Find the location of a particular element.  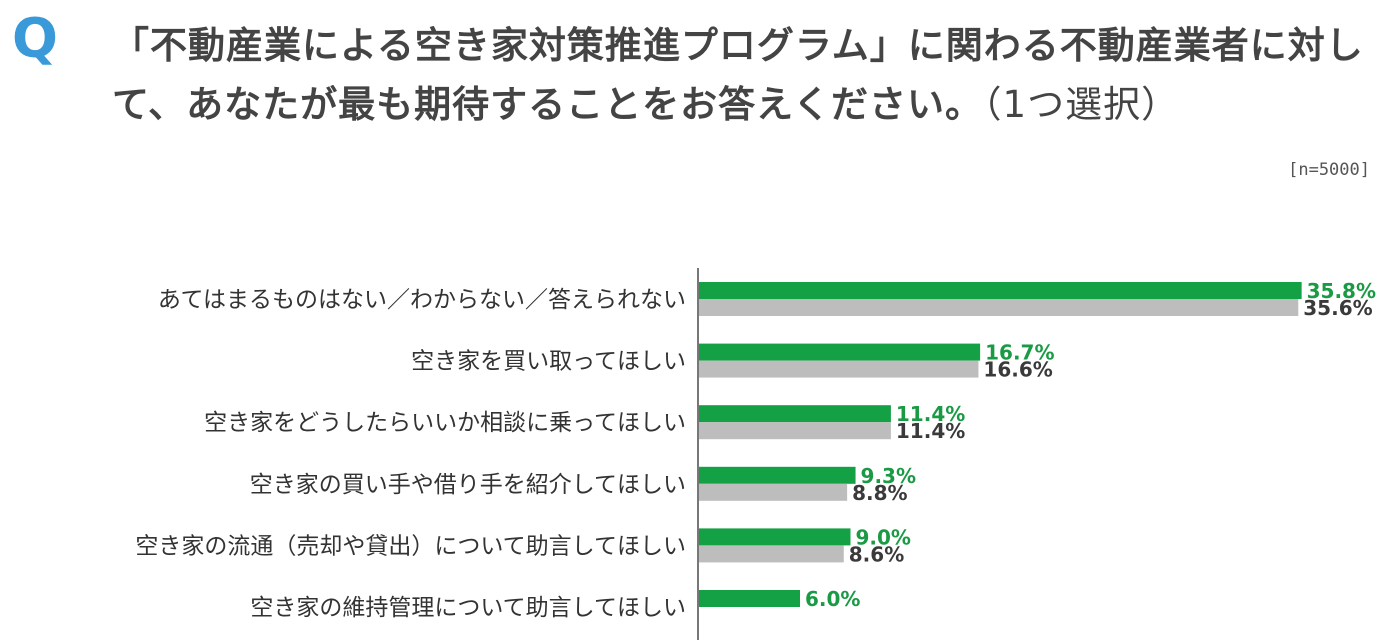

category-label: 空き家をどうしたらいいか相談に乗ってほしい is located at coordinates (445, 423).